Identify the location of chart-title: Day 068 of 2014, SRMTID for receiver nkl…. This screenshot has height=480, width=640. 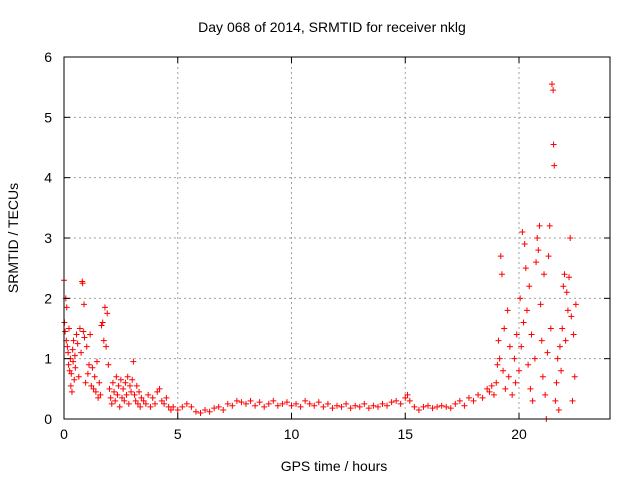
(332, 27).